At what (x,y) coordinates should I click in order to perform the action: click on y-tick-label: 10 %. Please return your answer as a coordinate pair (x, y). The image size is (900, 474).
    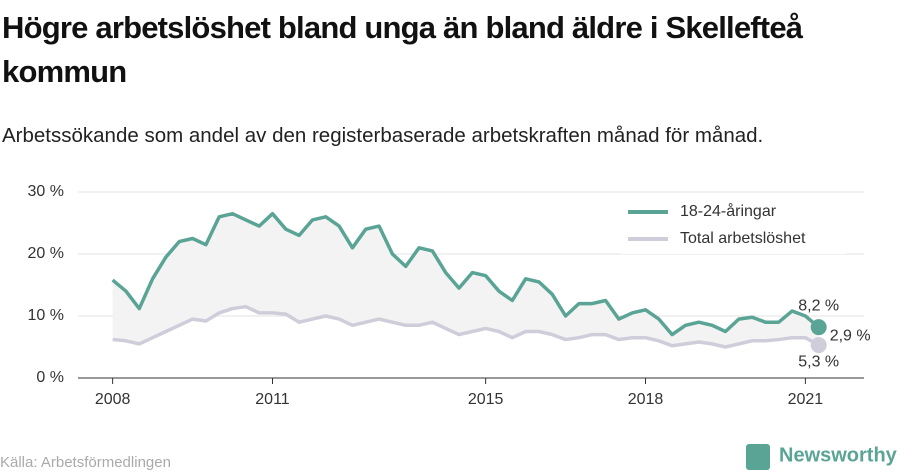
    Looking at the image, I should click on (46, 315).